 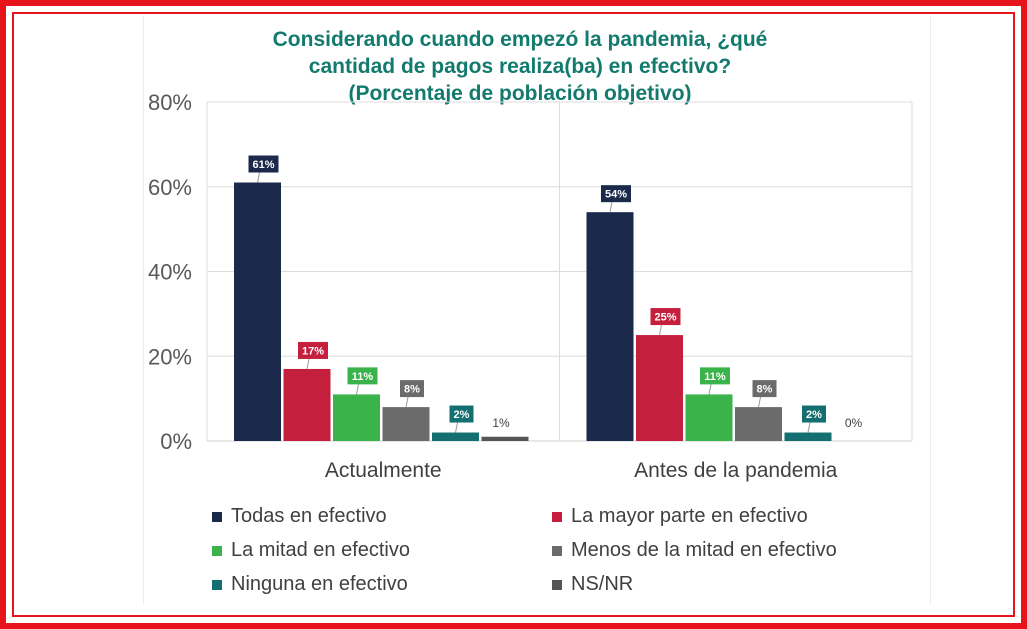 I want to click on legend-item: NS/NR, so click(x=732, y=584).